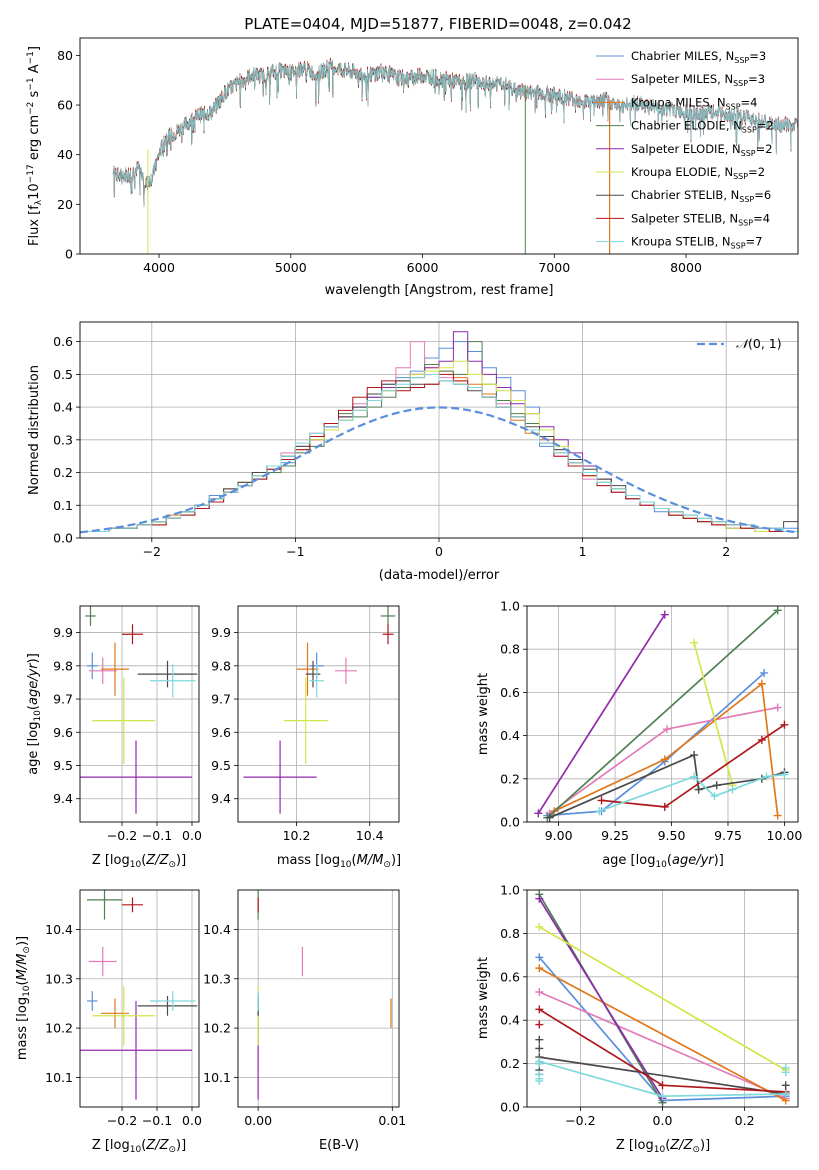  I want to click on y-tick-label: 0.8, so click(510, 649).